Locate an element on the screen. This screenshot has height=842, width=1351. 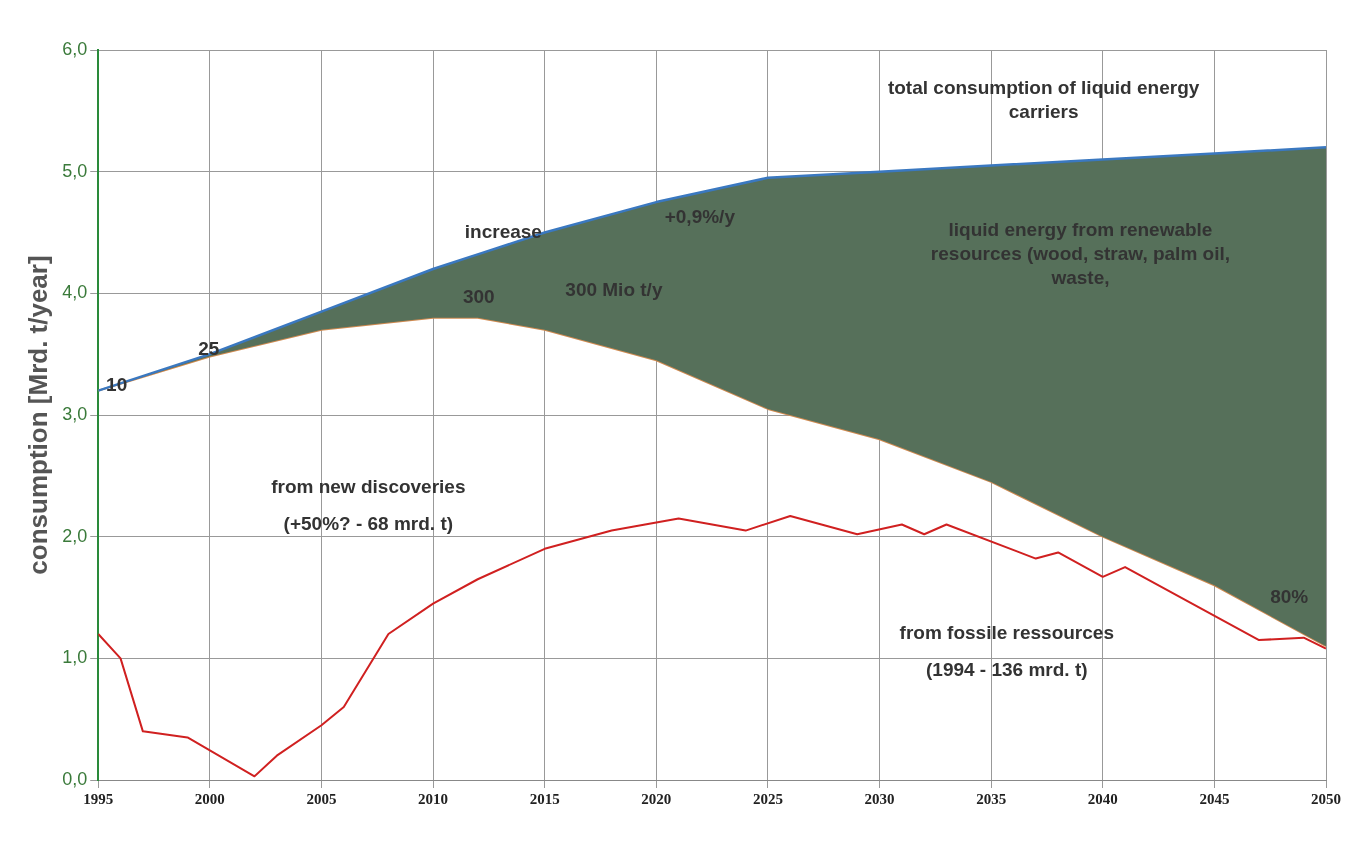
annotation: (1994 - 136 mrd. t) is located at coordinates (1006, 669).